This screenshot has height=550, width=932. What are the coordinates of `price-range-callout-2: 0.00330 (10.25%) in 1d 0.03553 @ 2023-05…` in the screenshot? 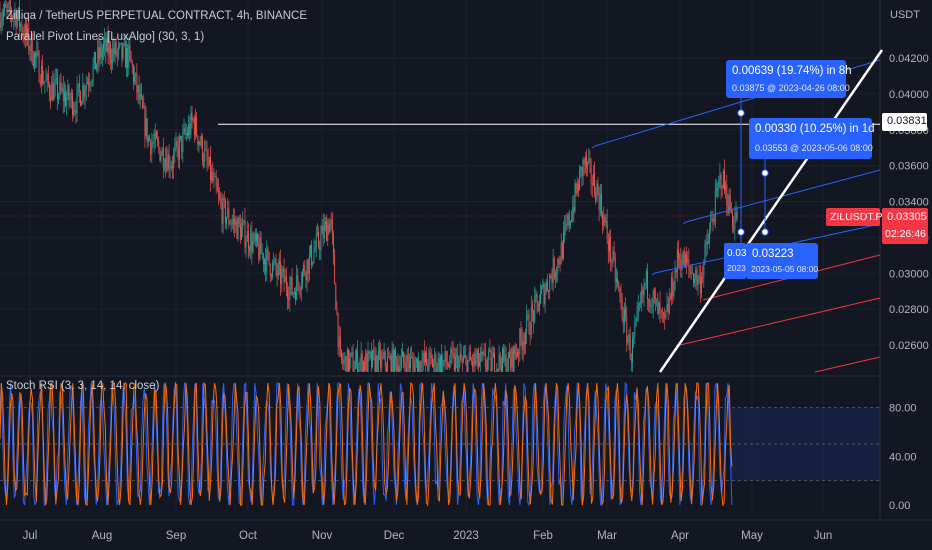 It's located at (812, 138).